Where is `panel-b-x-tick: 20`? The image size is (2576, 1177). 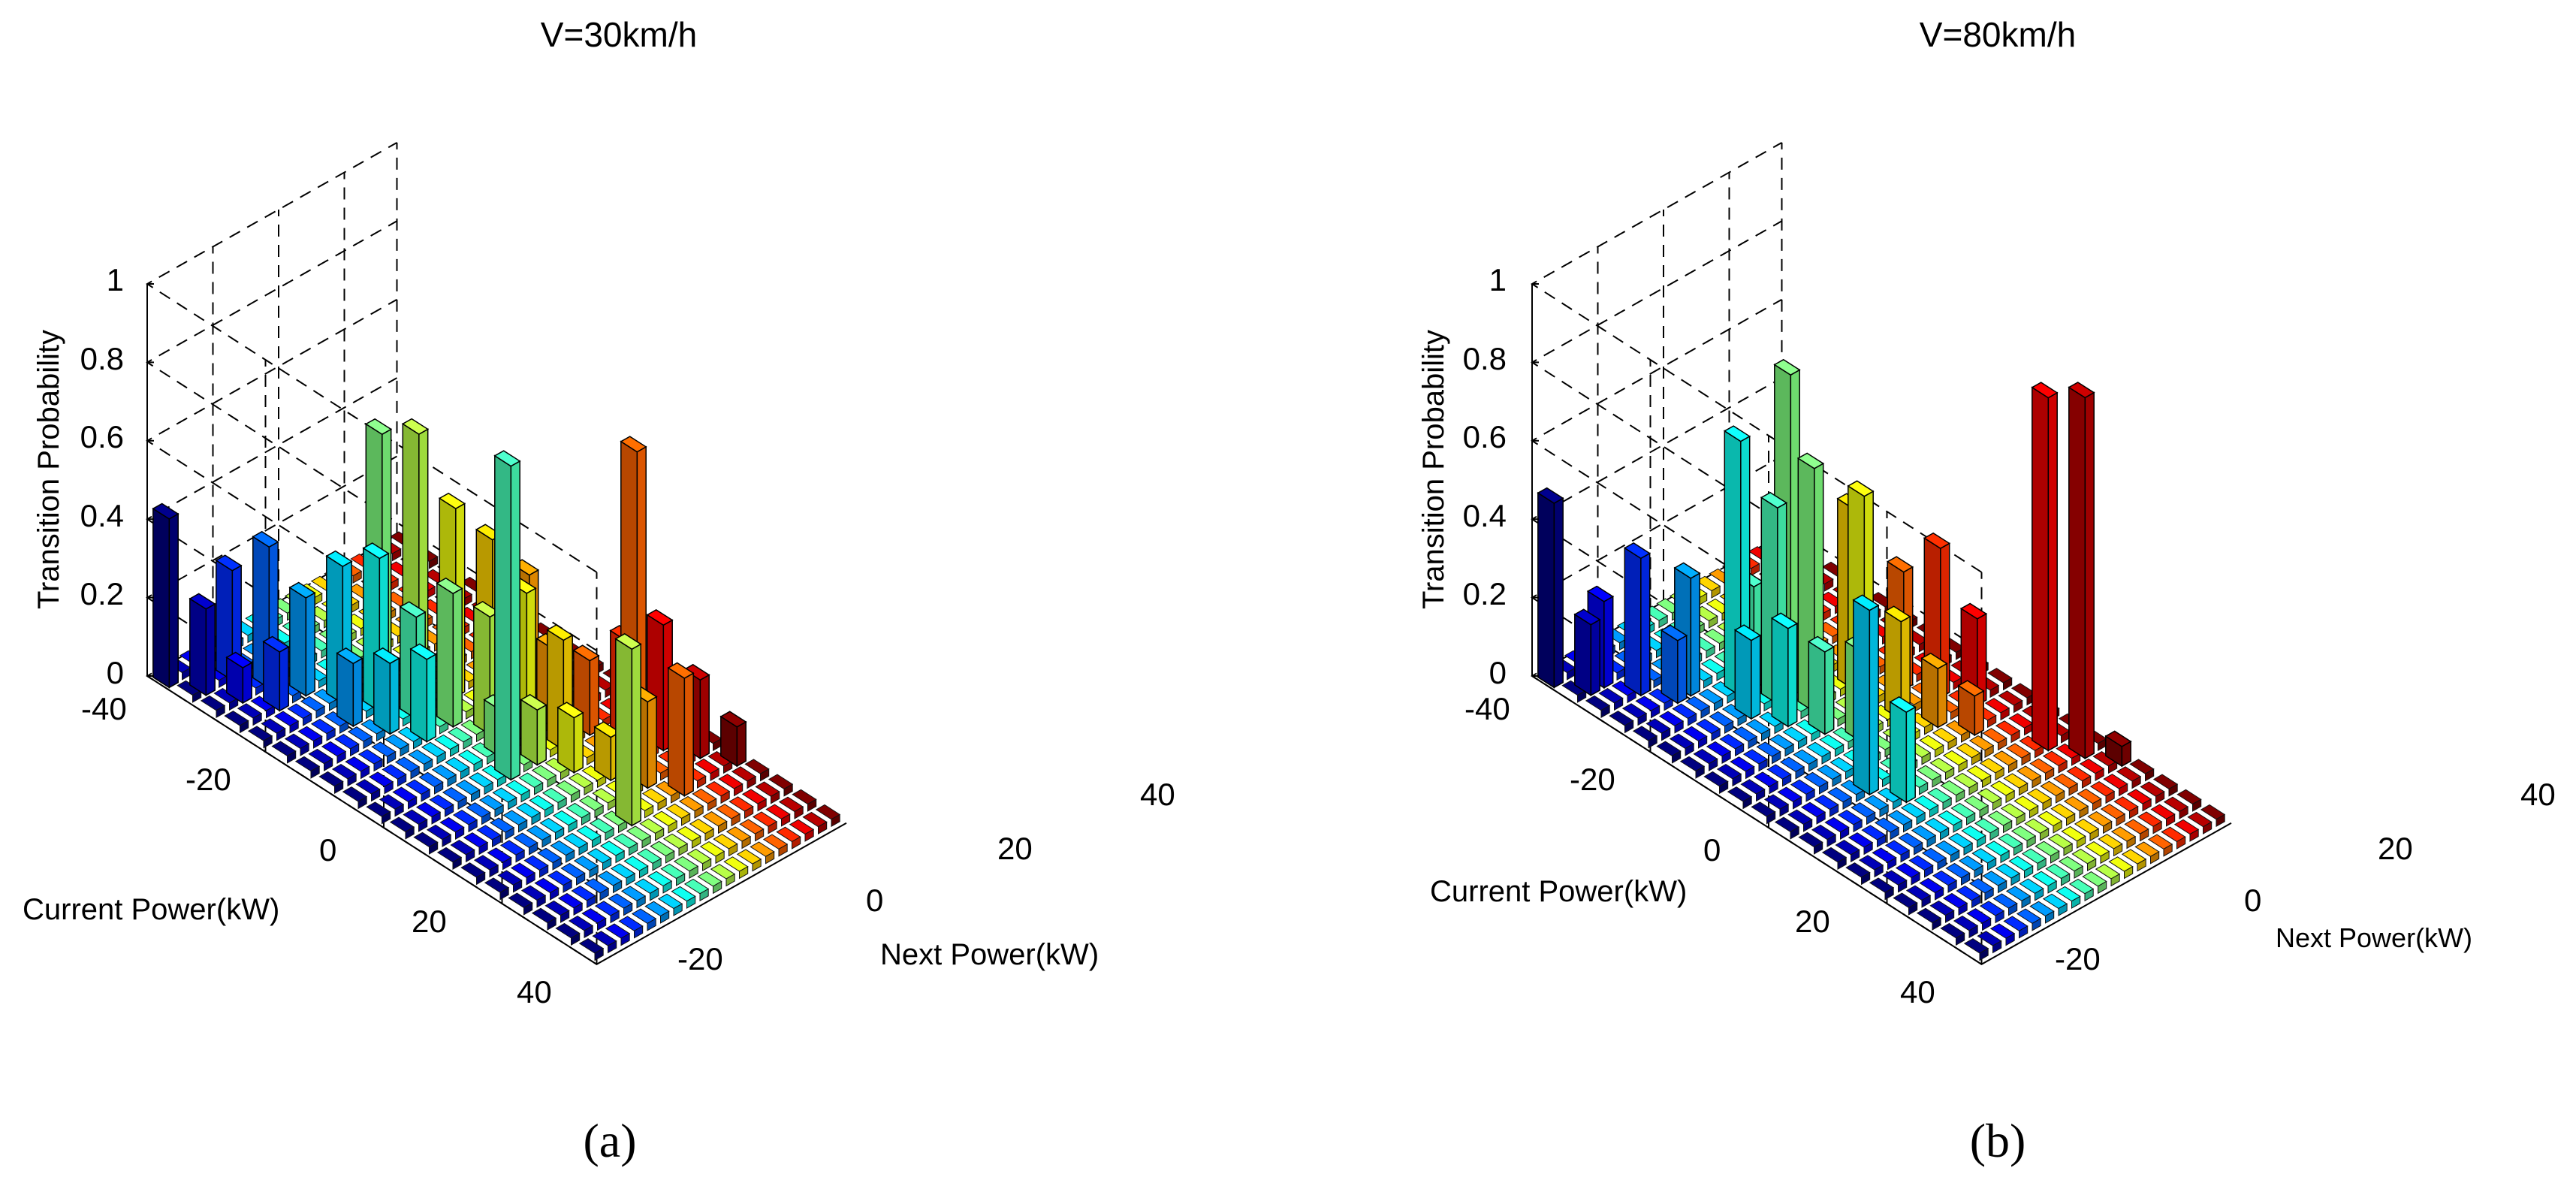
panel-b-x-tick: 20 is located at coordinates (2395, 848).